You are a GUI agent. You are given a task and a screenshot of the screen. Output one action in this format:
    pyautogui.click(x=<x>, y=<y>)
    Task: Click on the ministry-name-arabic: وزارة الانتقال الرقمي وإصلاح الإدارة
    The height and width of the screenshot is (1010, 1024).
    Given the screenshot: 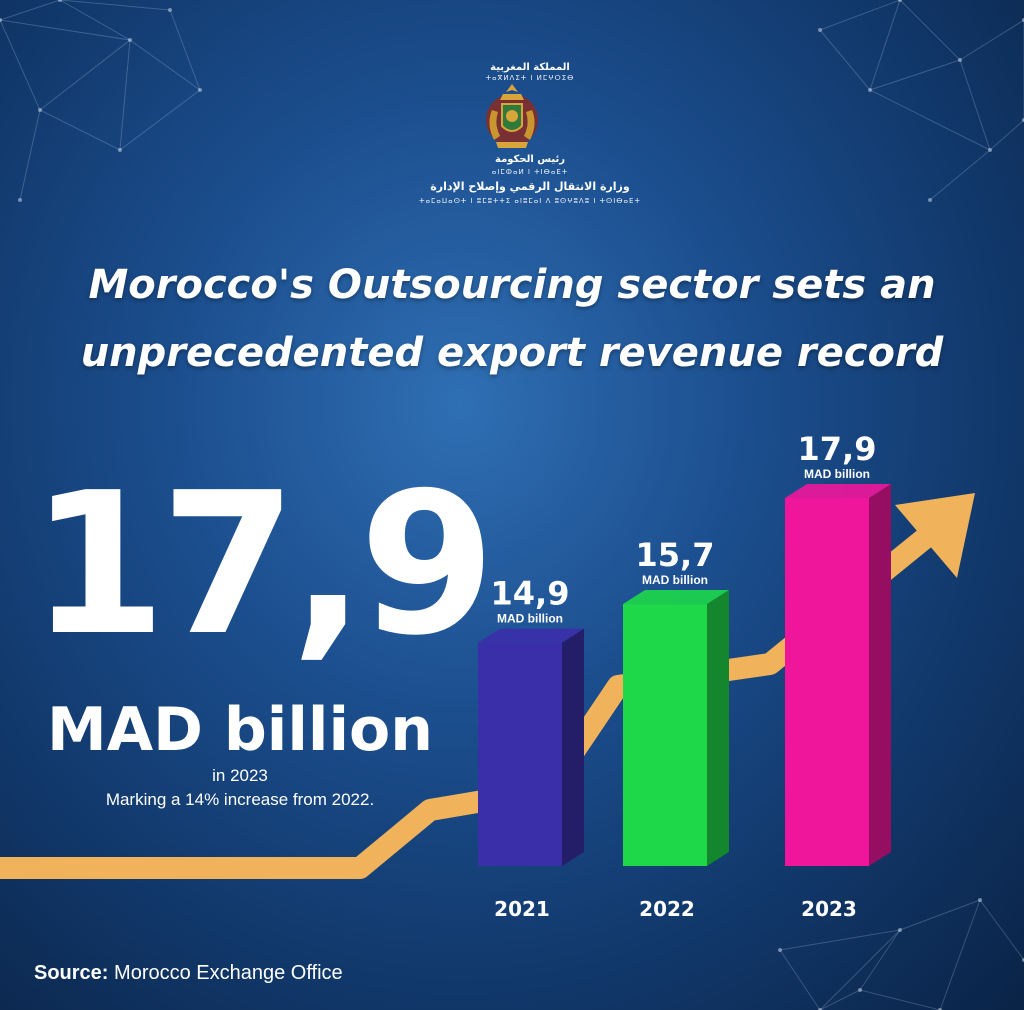 What is the action you would take?
    pyautogui.click(x=530, y=186)
    